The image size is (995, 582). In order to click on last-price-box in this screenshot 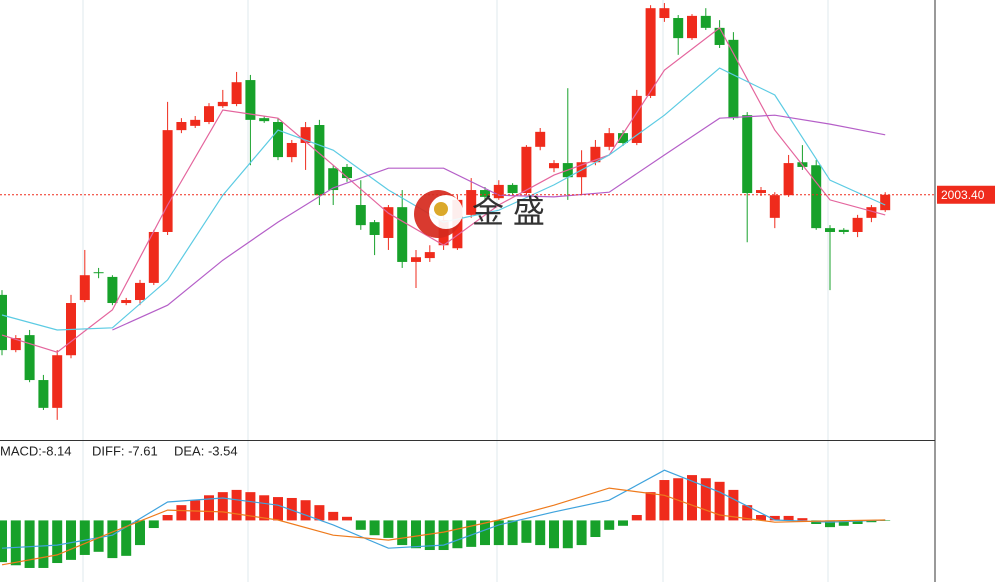, I will do `click(966, 194)`.